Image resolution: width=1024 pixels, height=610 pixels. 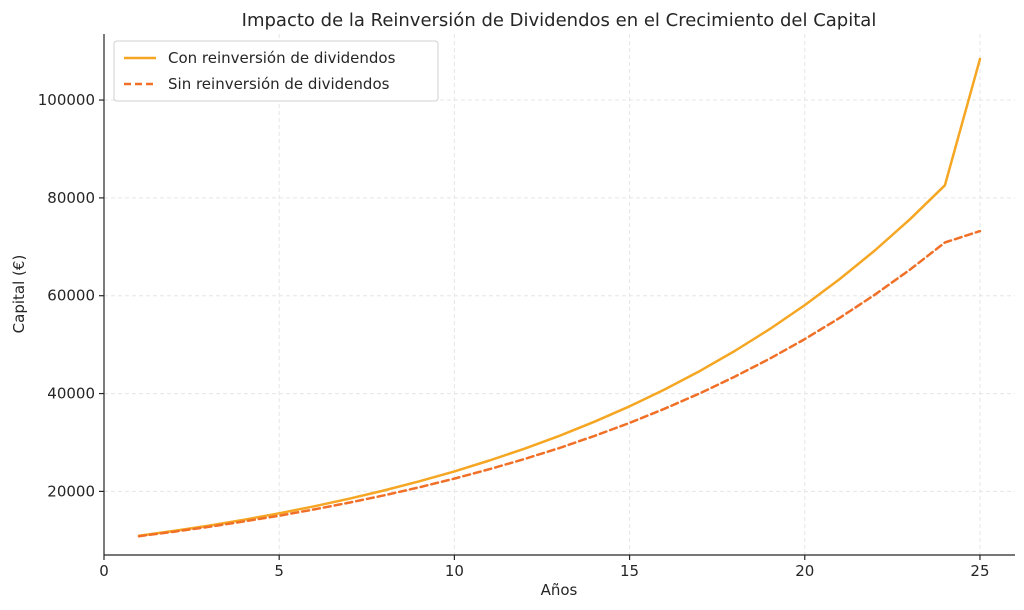 What do you see at coordinates (979, 571) in the screenshot?
I see `x-tick-label: 25` at bounding box center [979, 571].